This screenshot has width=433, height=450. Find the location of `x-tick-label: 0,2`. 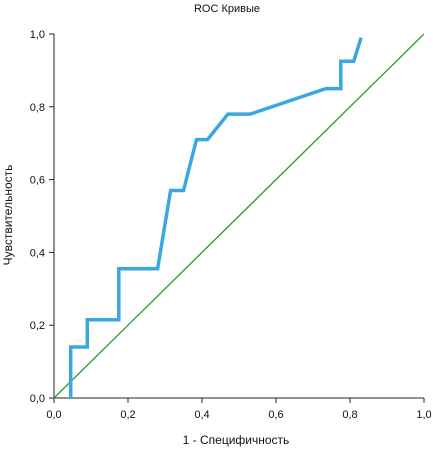

x-tick-label: 0,2 is located at coordinates (127, 415).